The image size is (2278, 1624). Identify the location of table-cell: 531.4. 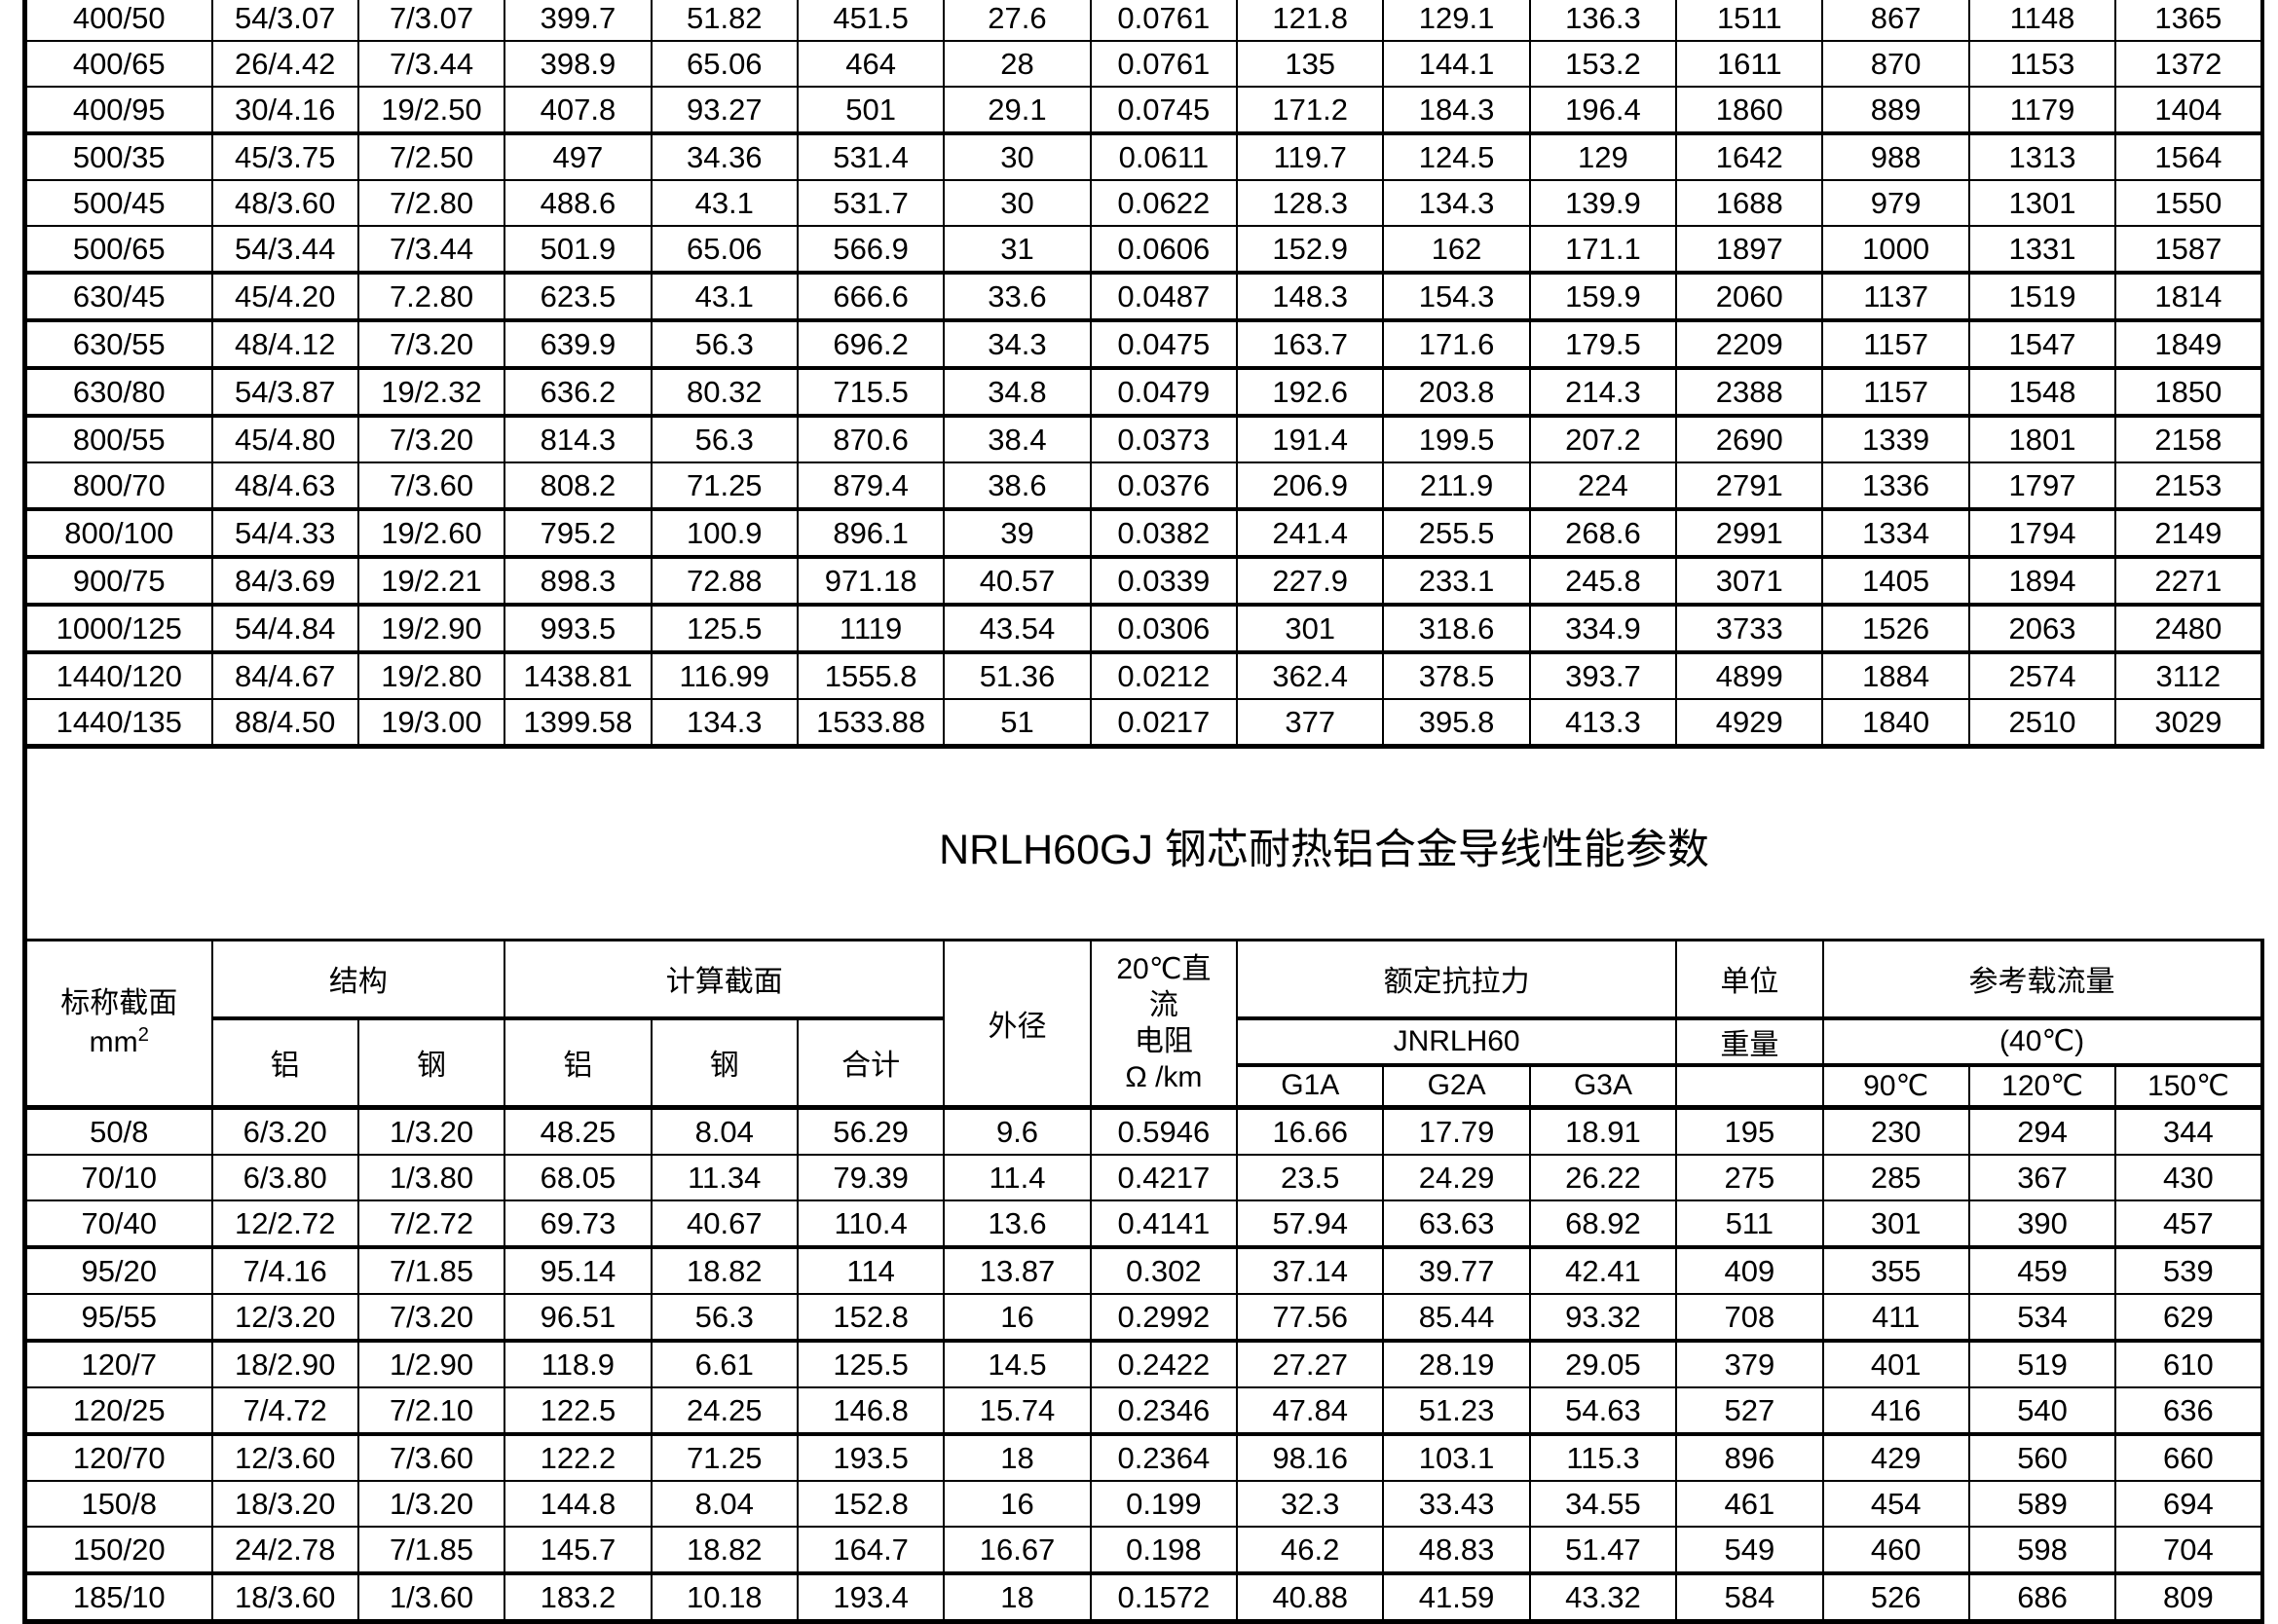
(871, 156).